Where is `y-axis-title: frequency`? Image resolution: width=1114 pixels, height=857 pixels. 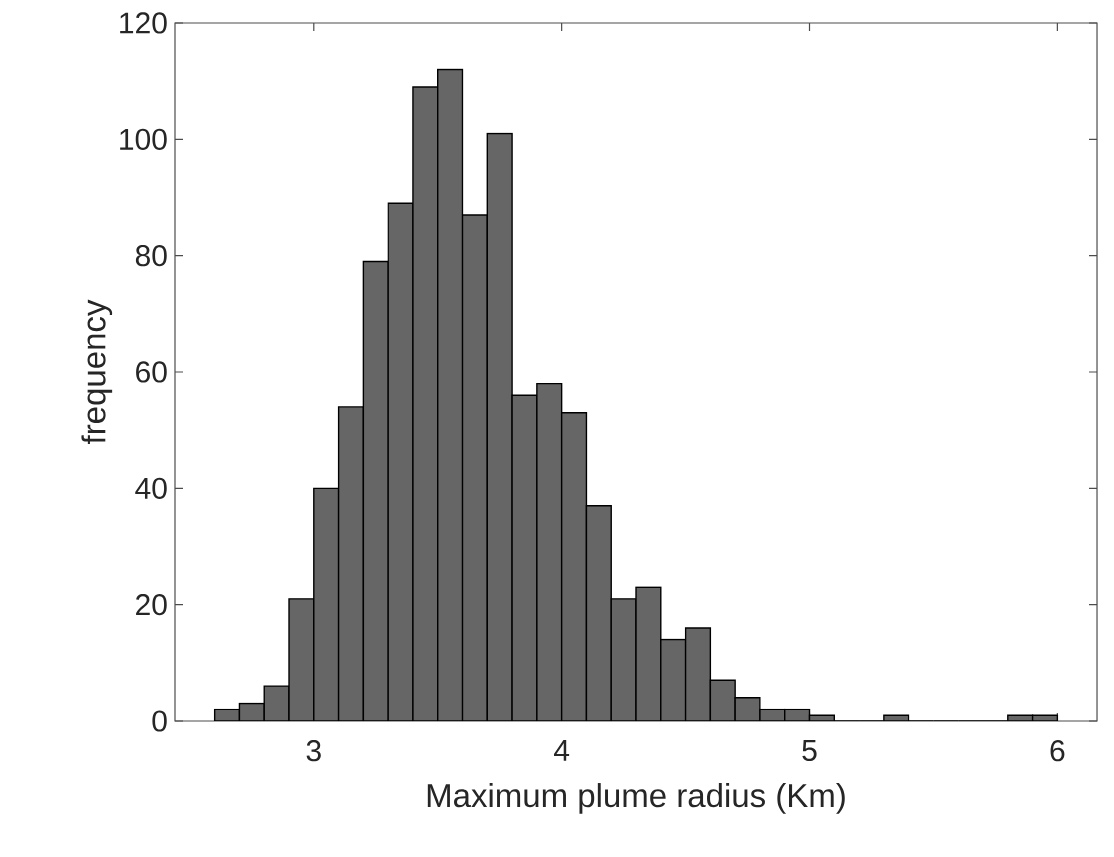
y-axis-title: frequency is located at coordinates (97, 371).